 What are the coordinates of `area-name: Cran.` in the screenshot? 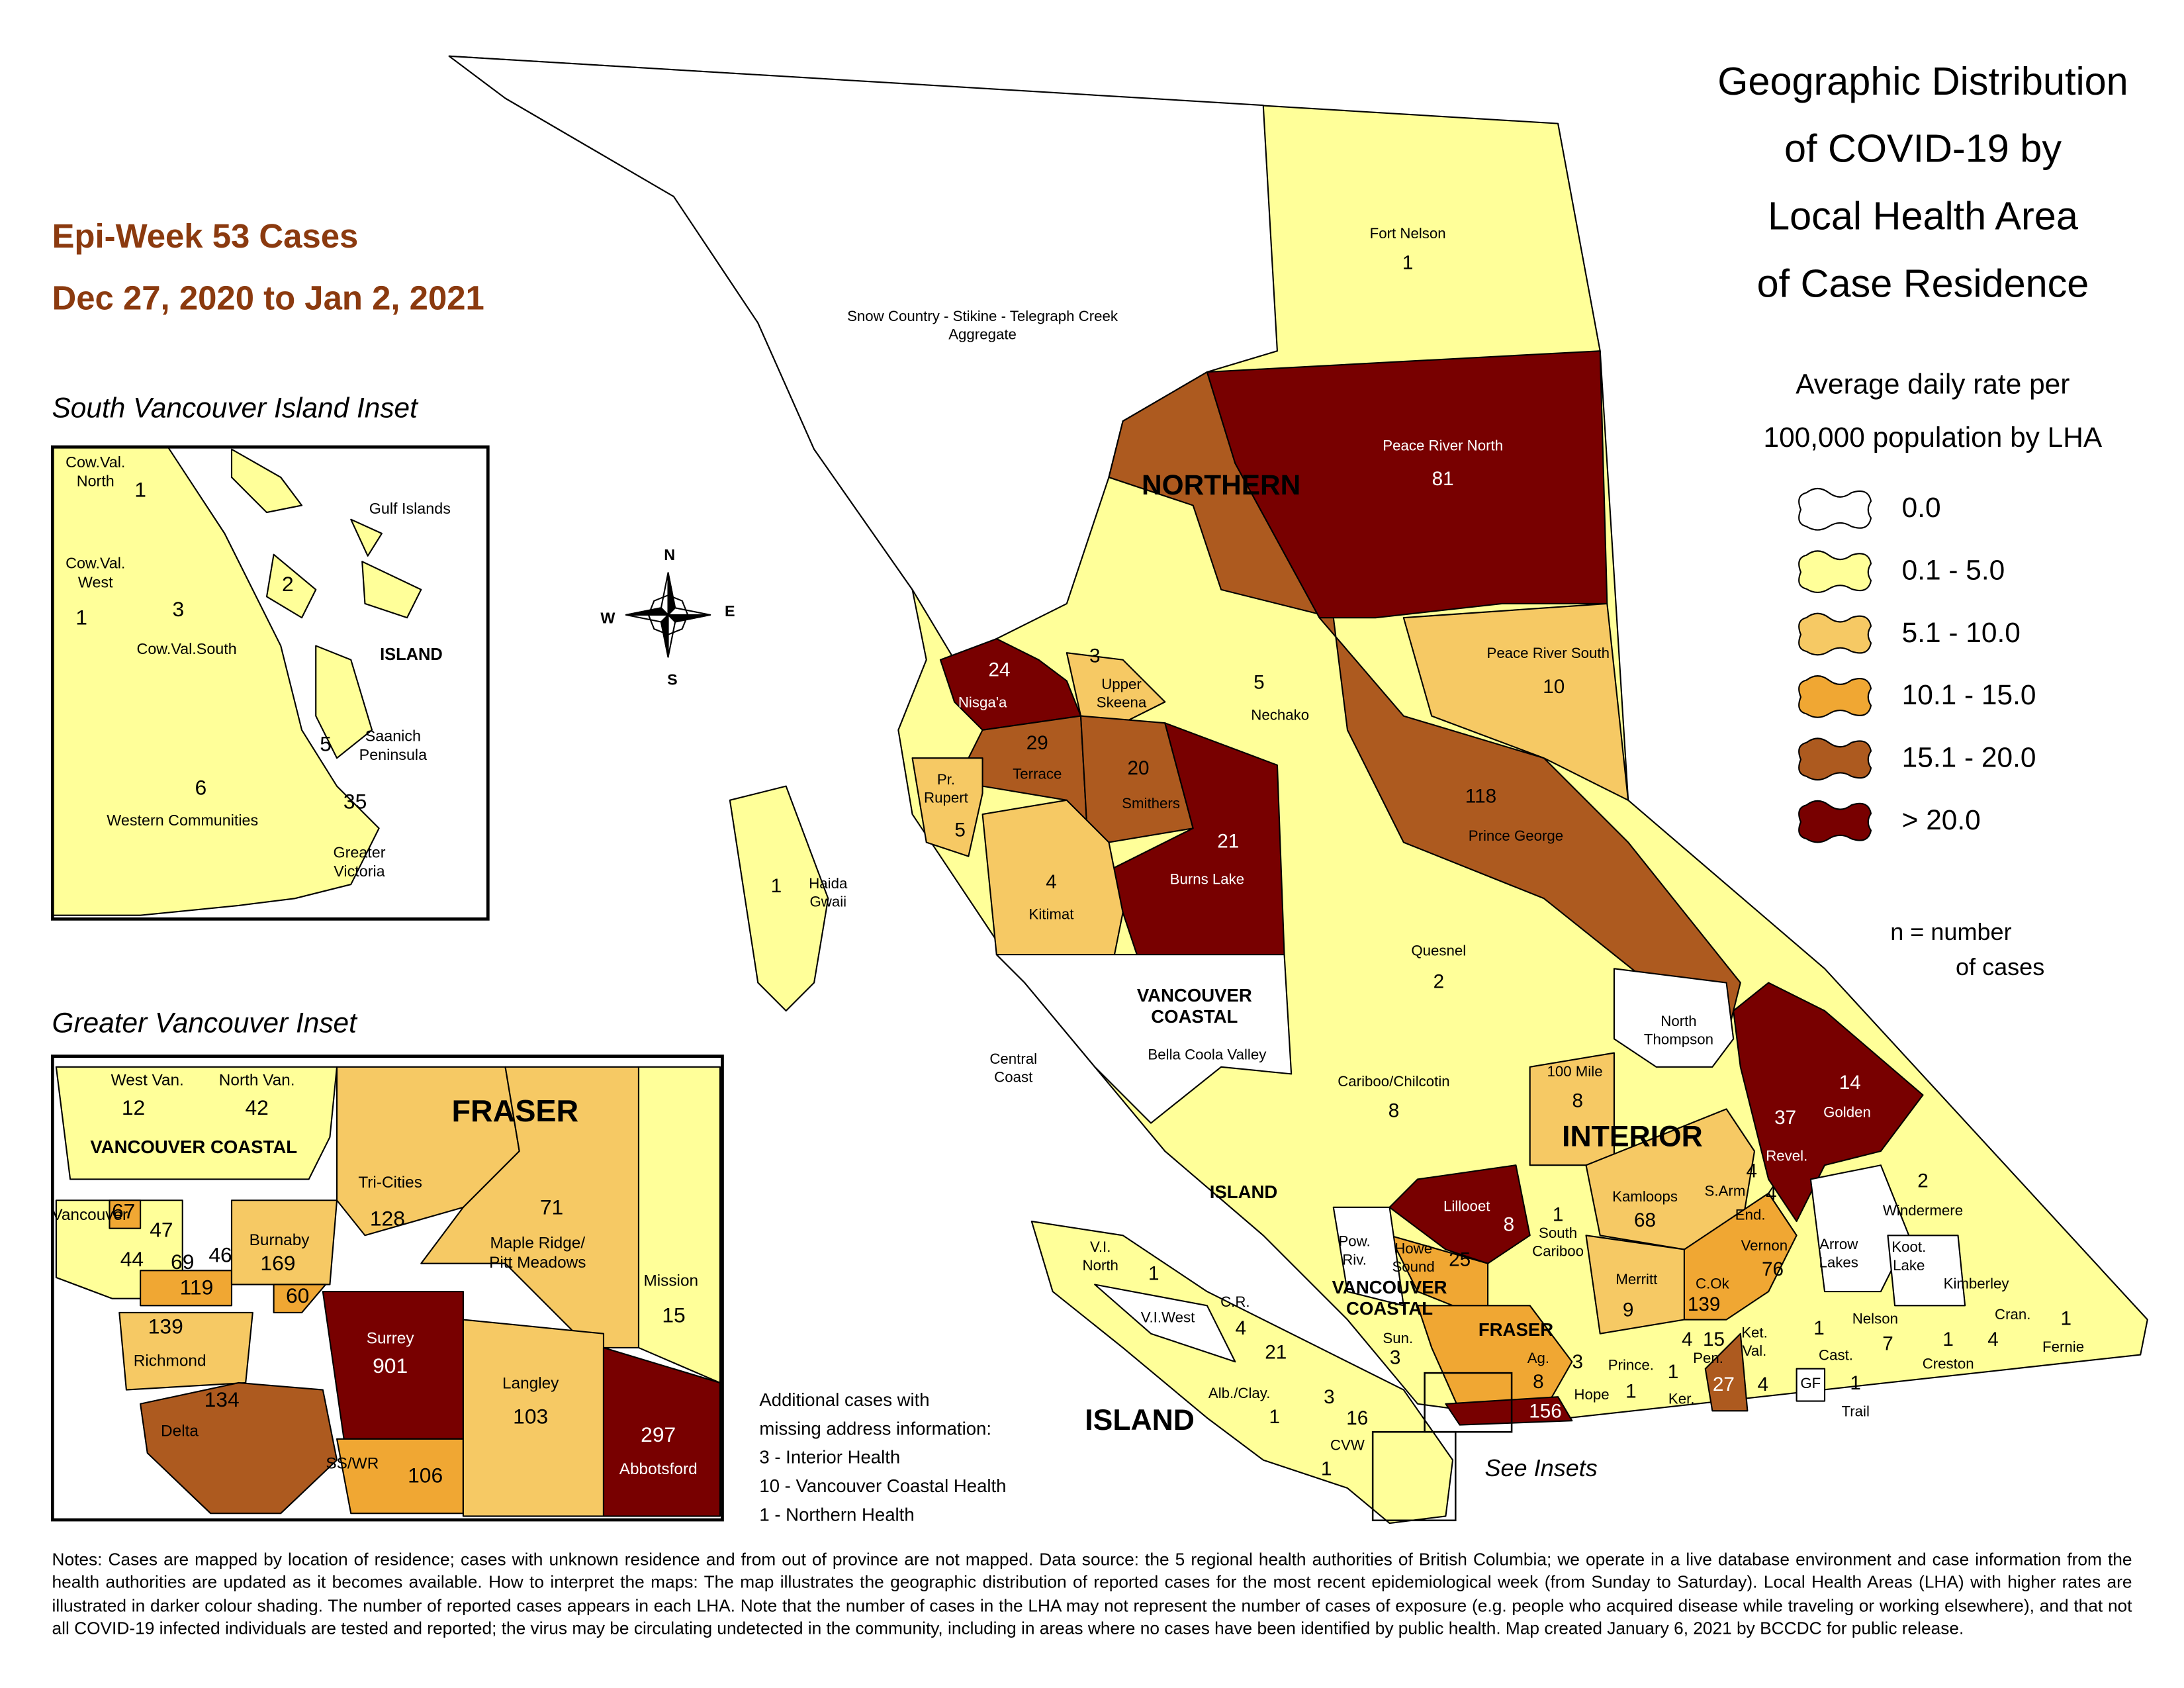 It's located at (2013, 1314).